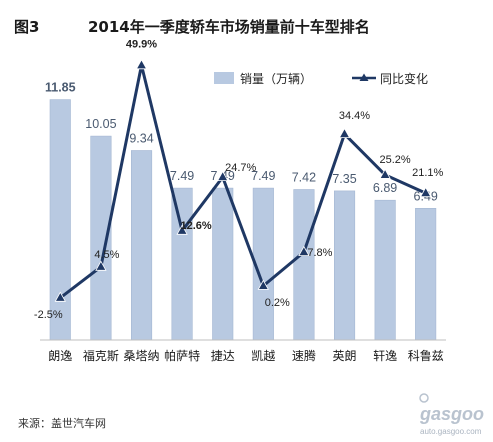 This screenshot has width=493, height=442. What do you see at coordinates (451, 431) in the screenshot?
I see `watermark-site: auto.gasgoo.com` at bounding box center [451, 431].